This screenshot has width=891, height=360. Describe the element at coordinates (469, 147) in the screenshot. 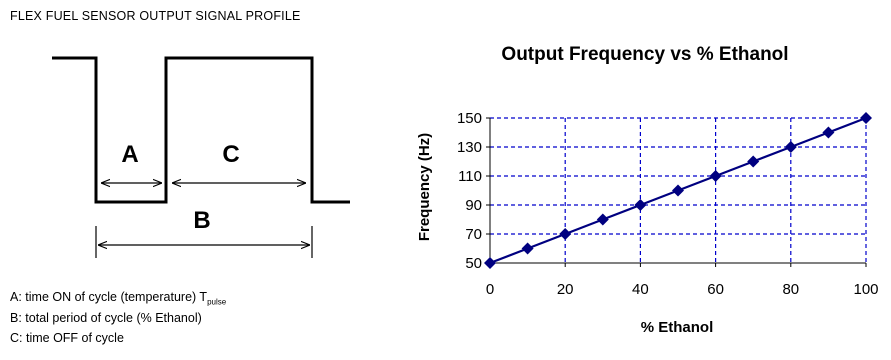

I see `y-tick-label: 130` at that location.